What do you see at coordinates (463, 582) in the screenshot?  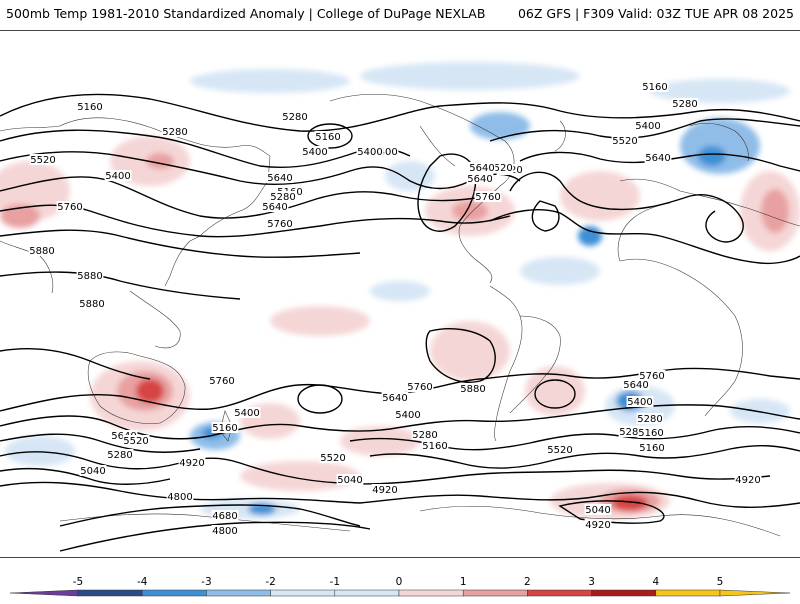 I see `colorbar-tick-label: 1` at bounding box center [463, 582].